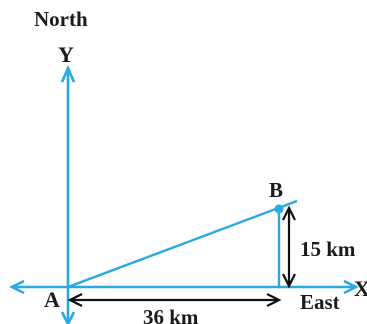  I want to click on north-label: North, so click(61, 19).